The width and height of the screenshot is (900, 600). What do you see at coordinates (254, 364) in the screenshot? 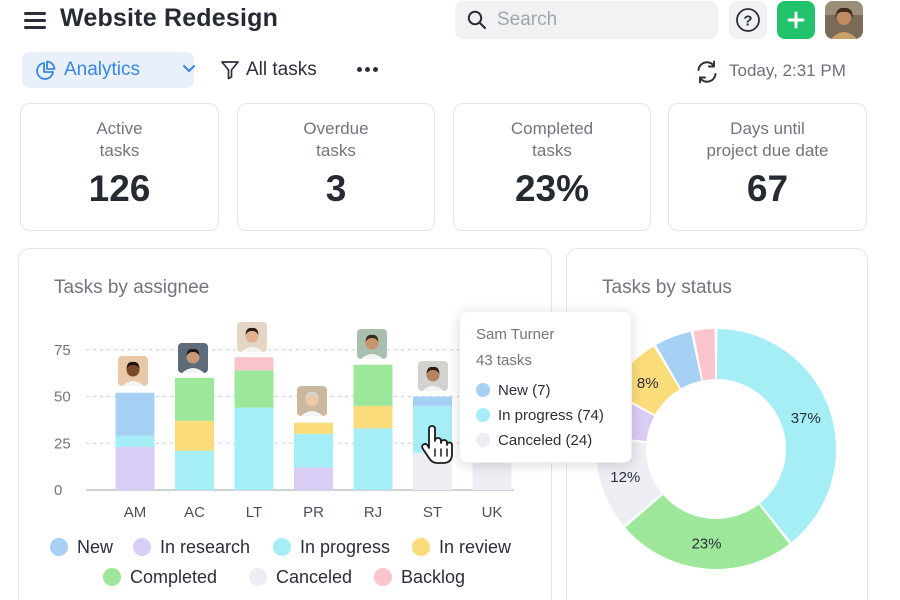
I see `bar-segment-backlog` at bounding box center [254, 364].